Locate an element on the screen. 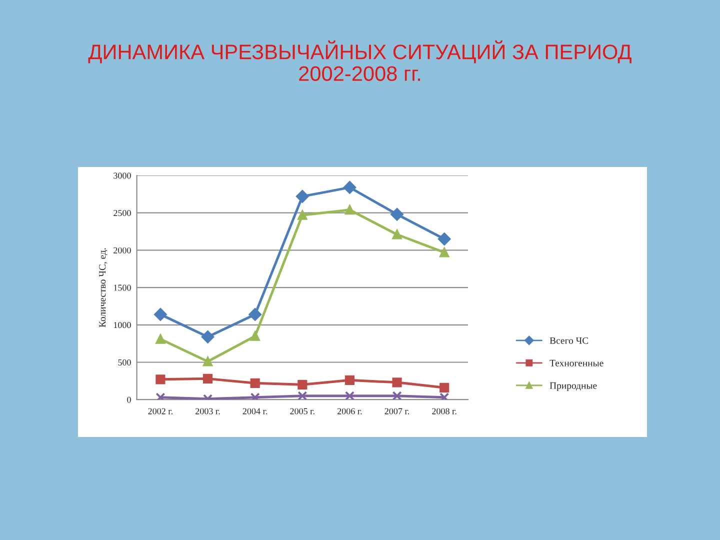 Image resolution: width=720 pixels, height=540 pixels. legend-label: Всего ЧС is located at coordinates (569, 340).